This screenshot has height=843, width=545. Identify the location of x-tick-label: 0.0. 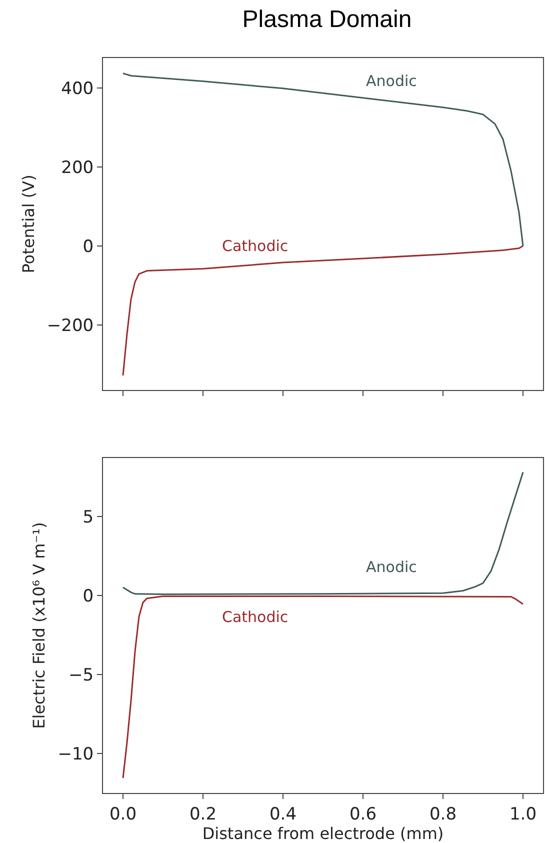
(123, 814).